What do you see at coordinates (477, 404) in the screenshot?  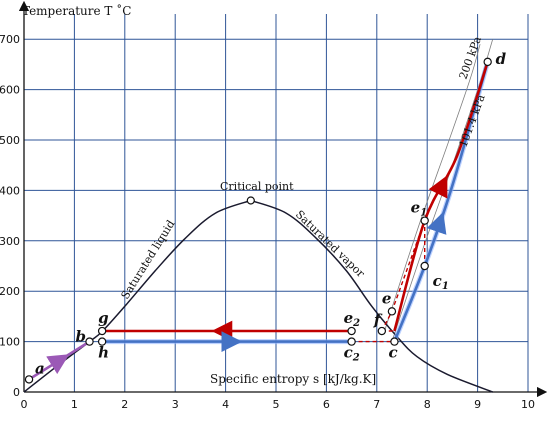 I see `x-tick-label: 9` at bounding box center [477, 404].